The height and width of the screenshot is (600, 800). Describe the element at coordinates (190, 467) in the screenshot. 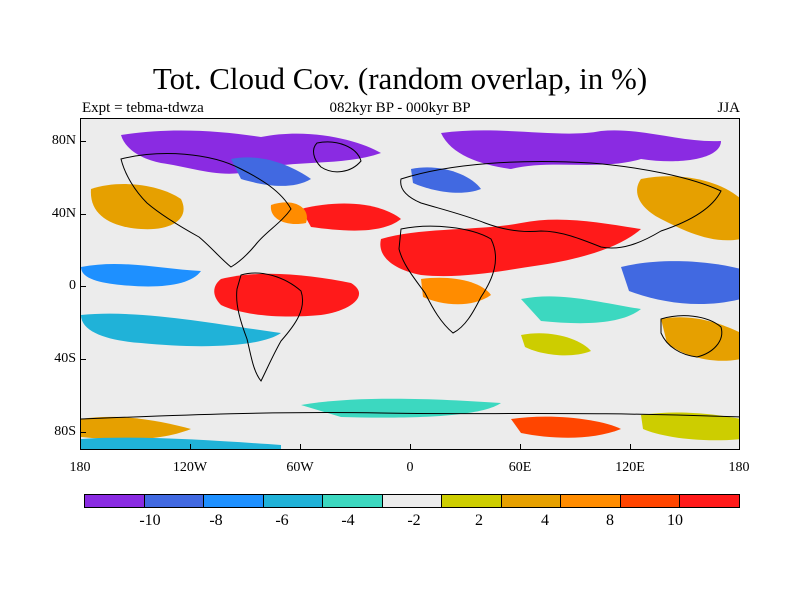

I see `lon-label-120w: 120W` at that location.